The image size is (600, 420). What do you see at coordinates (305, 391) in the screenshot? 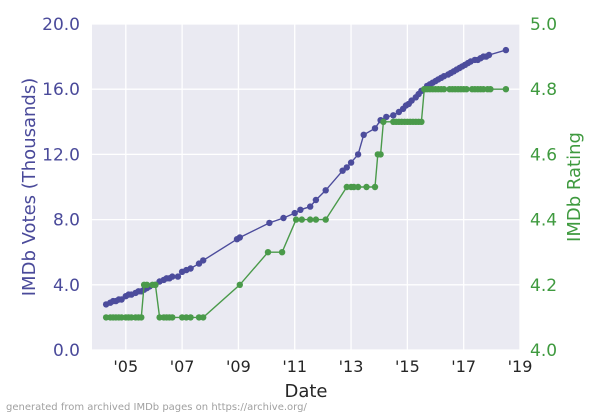
I see `x-axis-label: Date` at bounding box center [305, 391].